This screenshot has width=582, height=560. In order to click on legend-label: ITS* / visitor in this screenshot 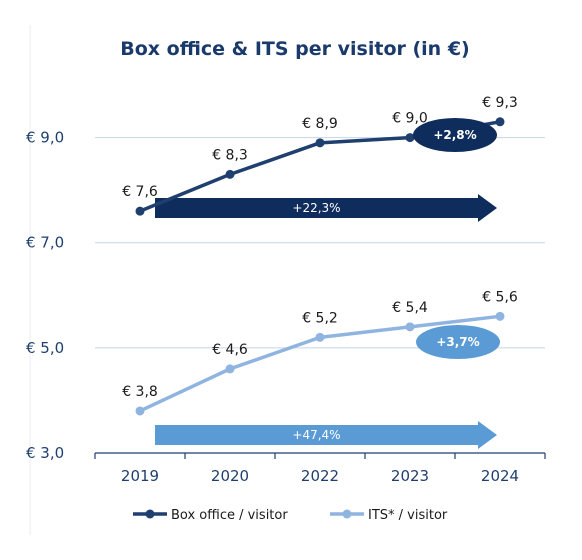, I will do `click(408, 515)`.